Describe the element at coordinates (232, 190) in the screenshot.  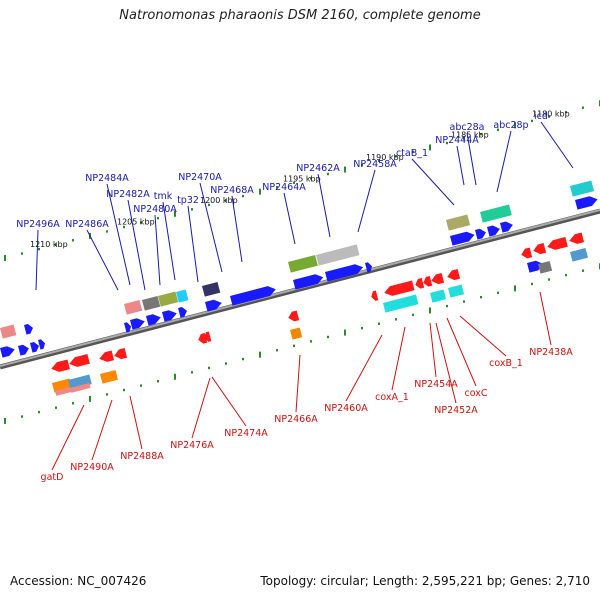
I see `forward-gene-label: NP2468A` at that location.